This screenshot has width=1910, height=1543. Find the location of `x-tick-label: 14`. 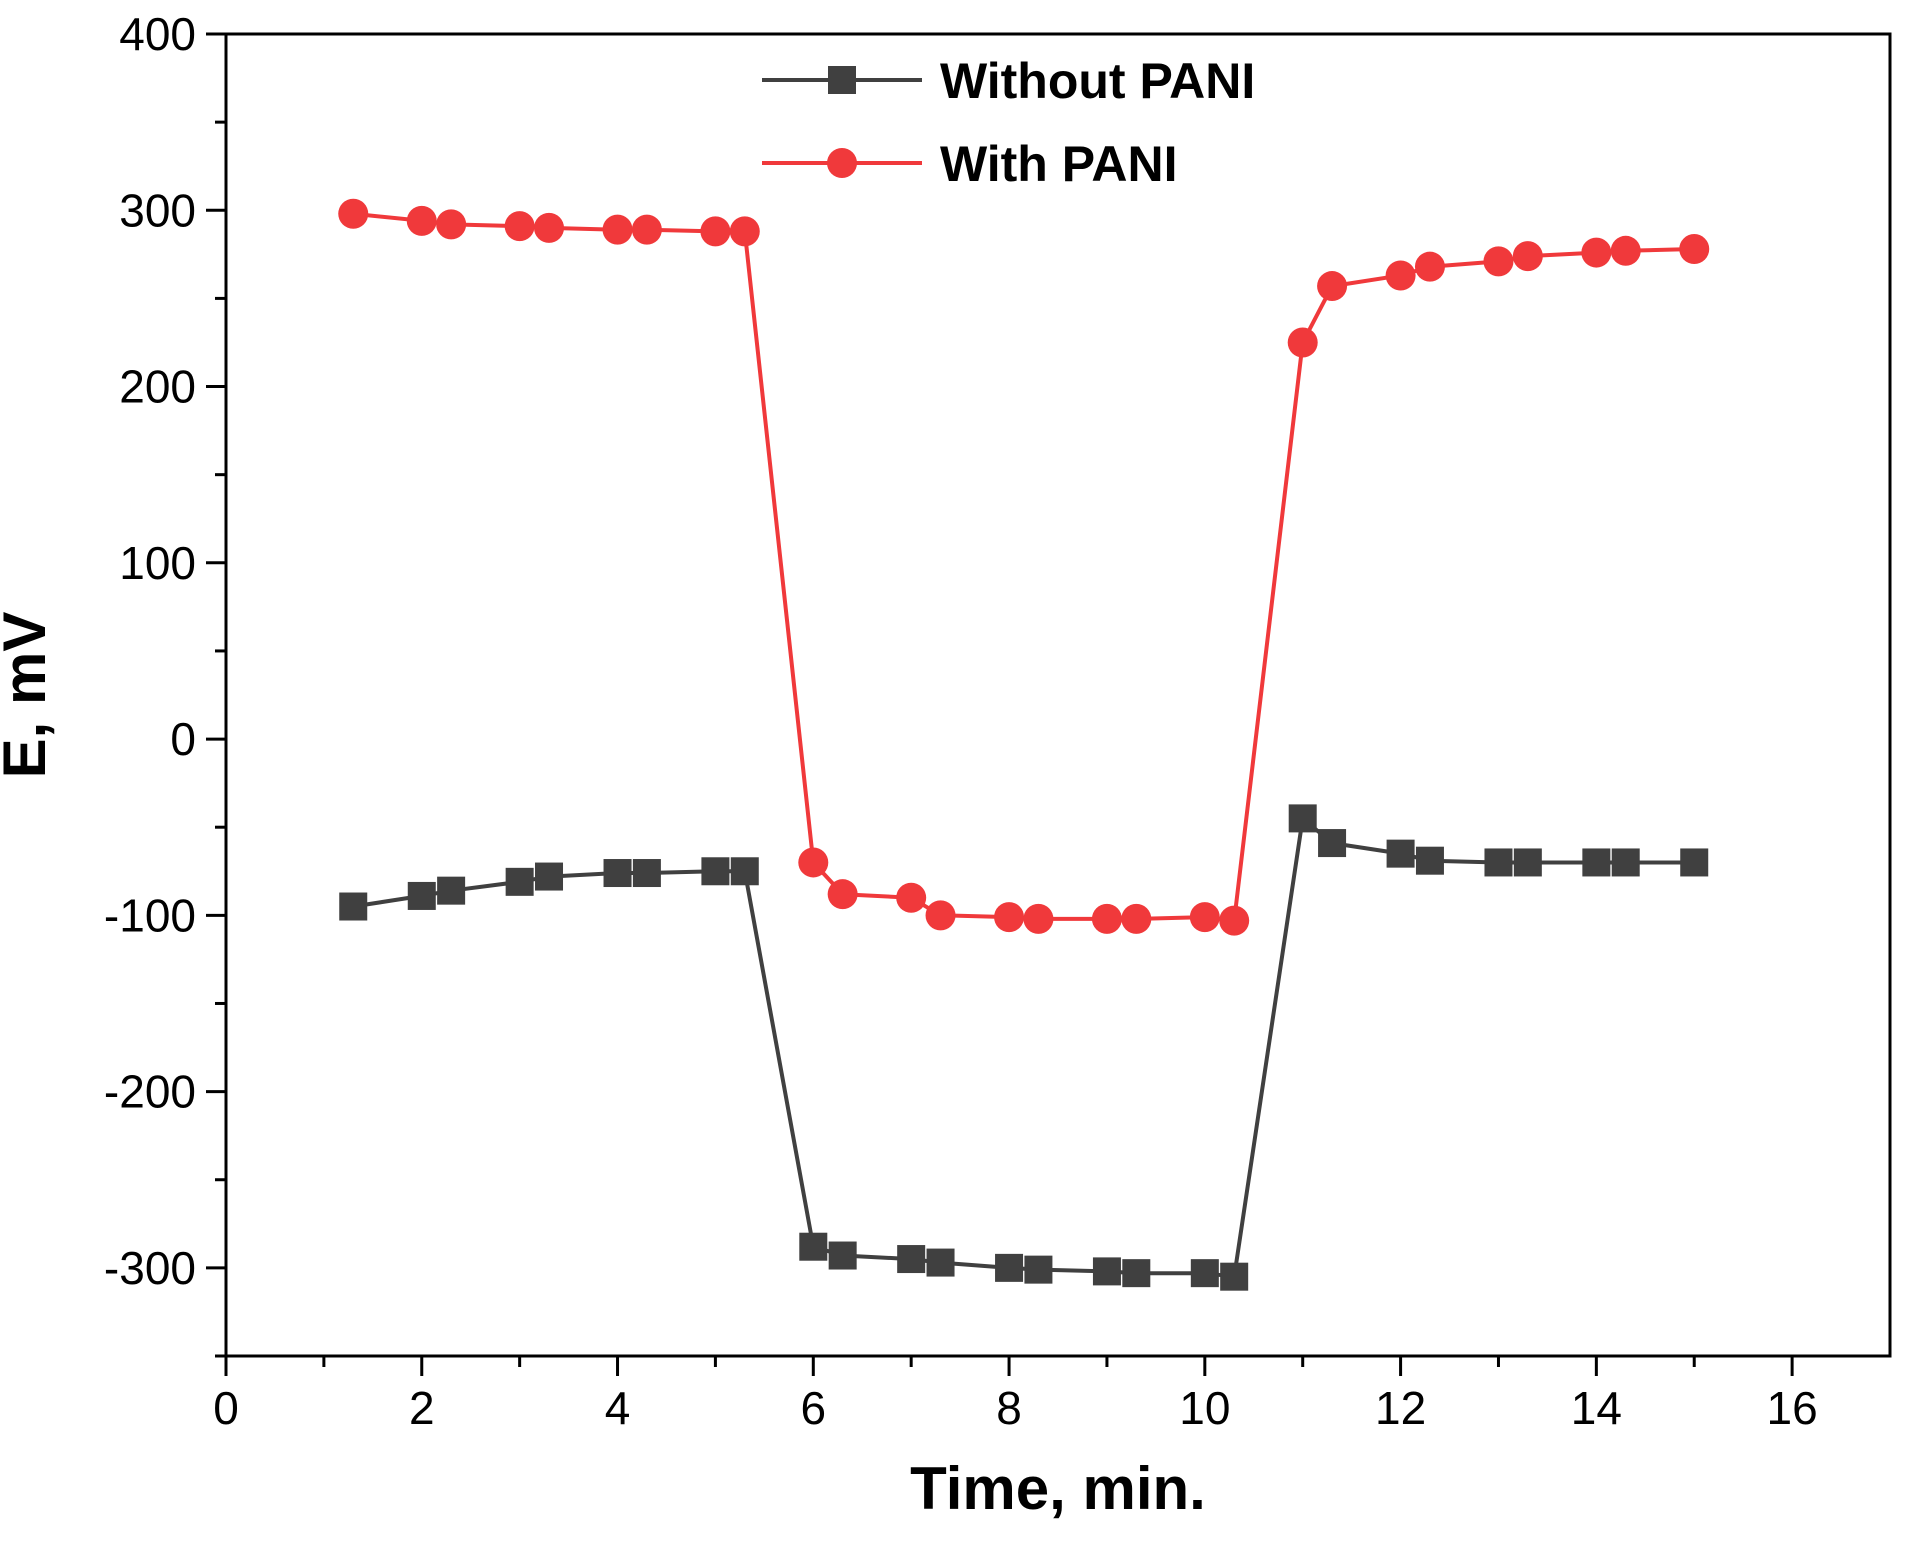

x-tick-label: 14 is located at coordinates (1596, 1408).